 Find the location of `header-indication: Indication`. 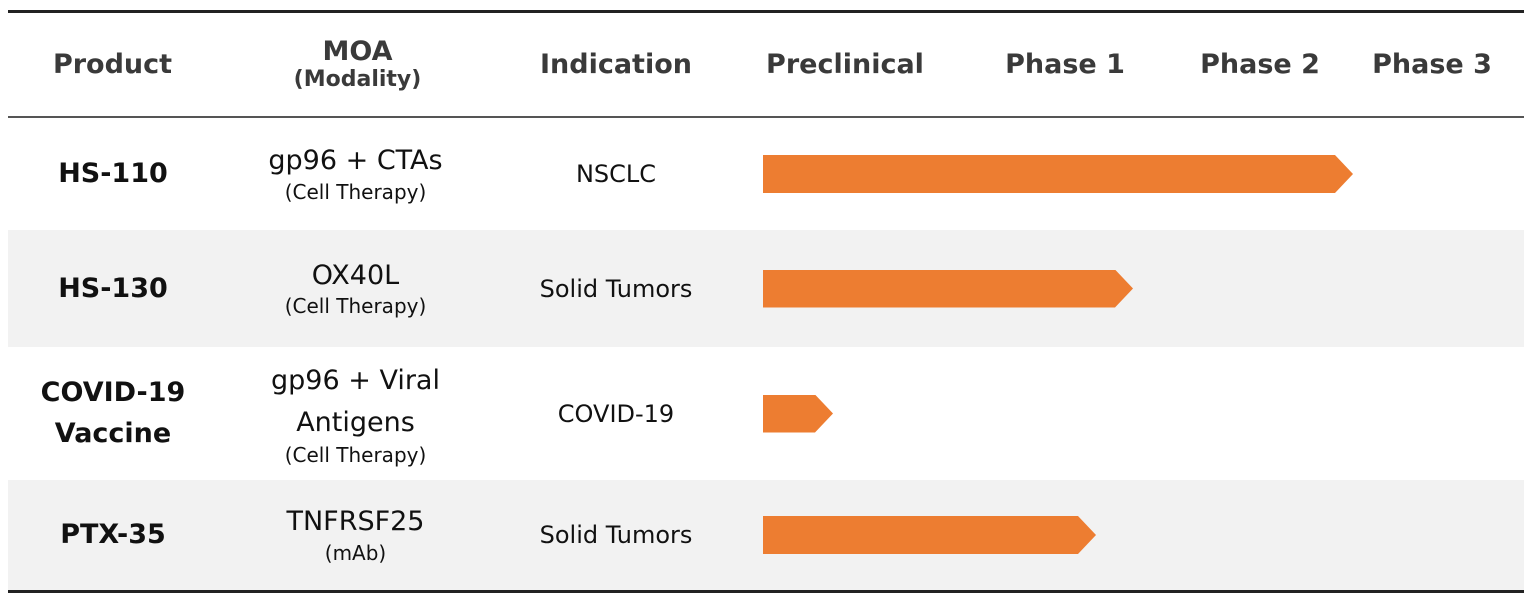

header-indication: Indication is located at coordinates (615, 64).